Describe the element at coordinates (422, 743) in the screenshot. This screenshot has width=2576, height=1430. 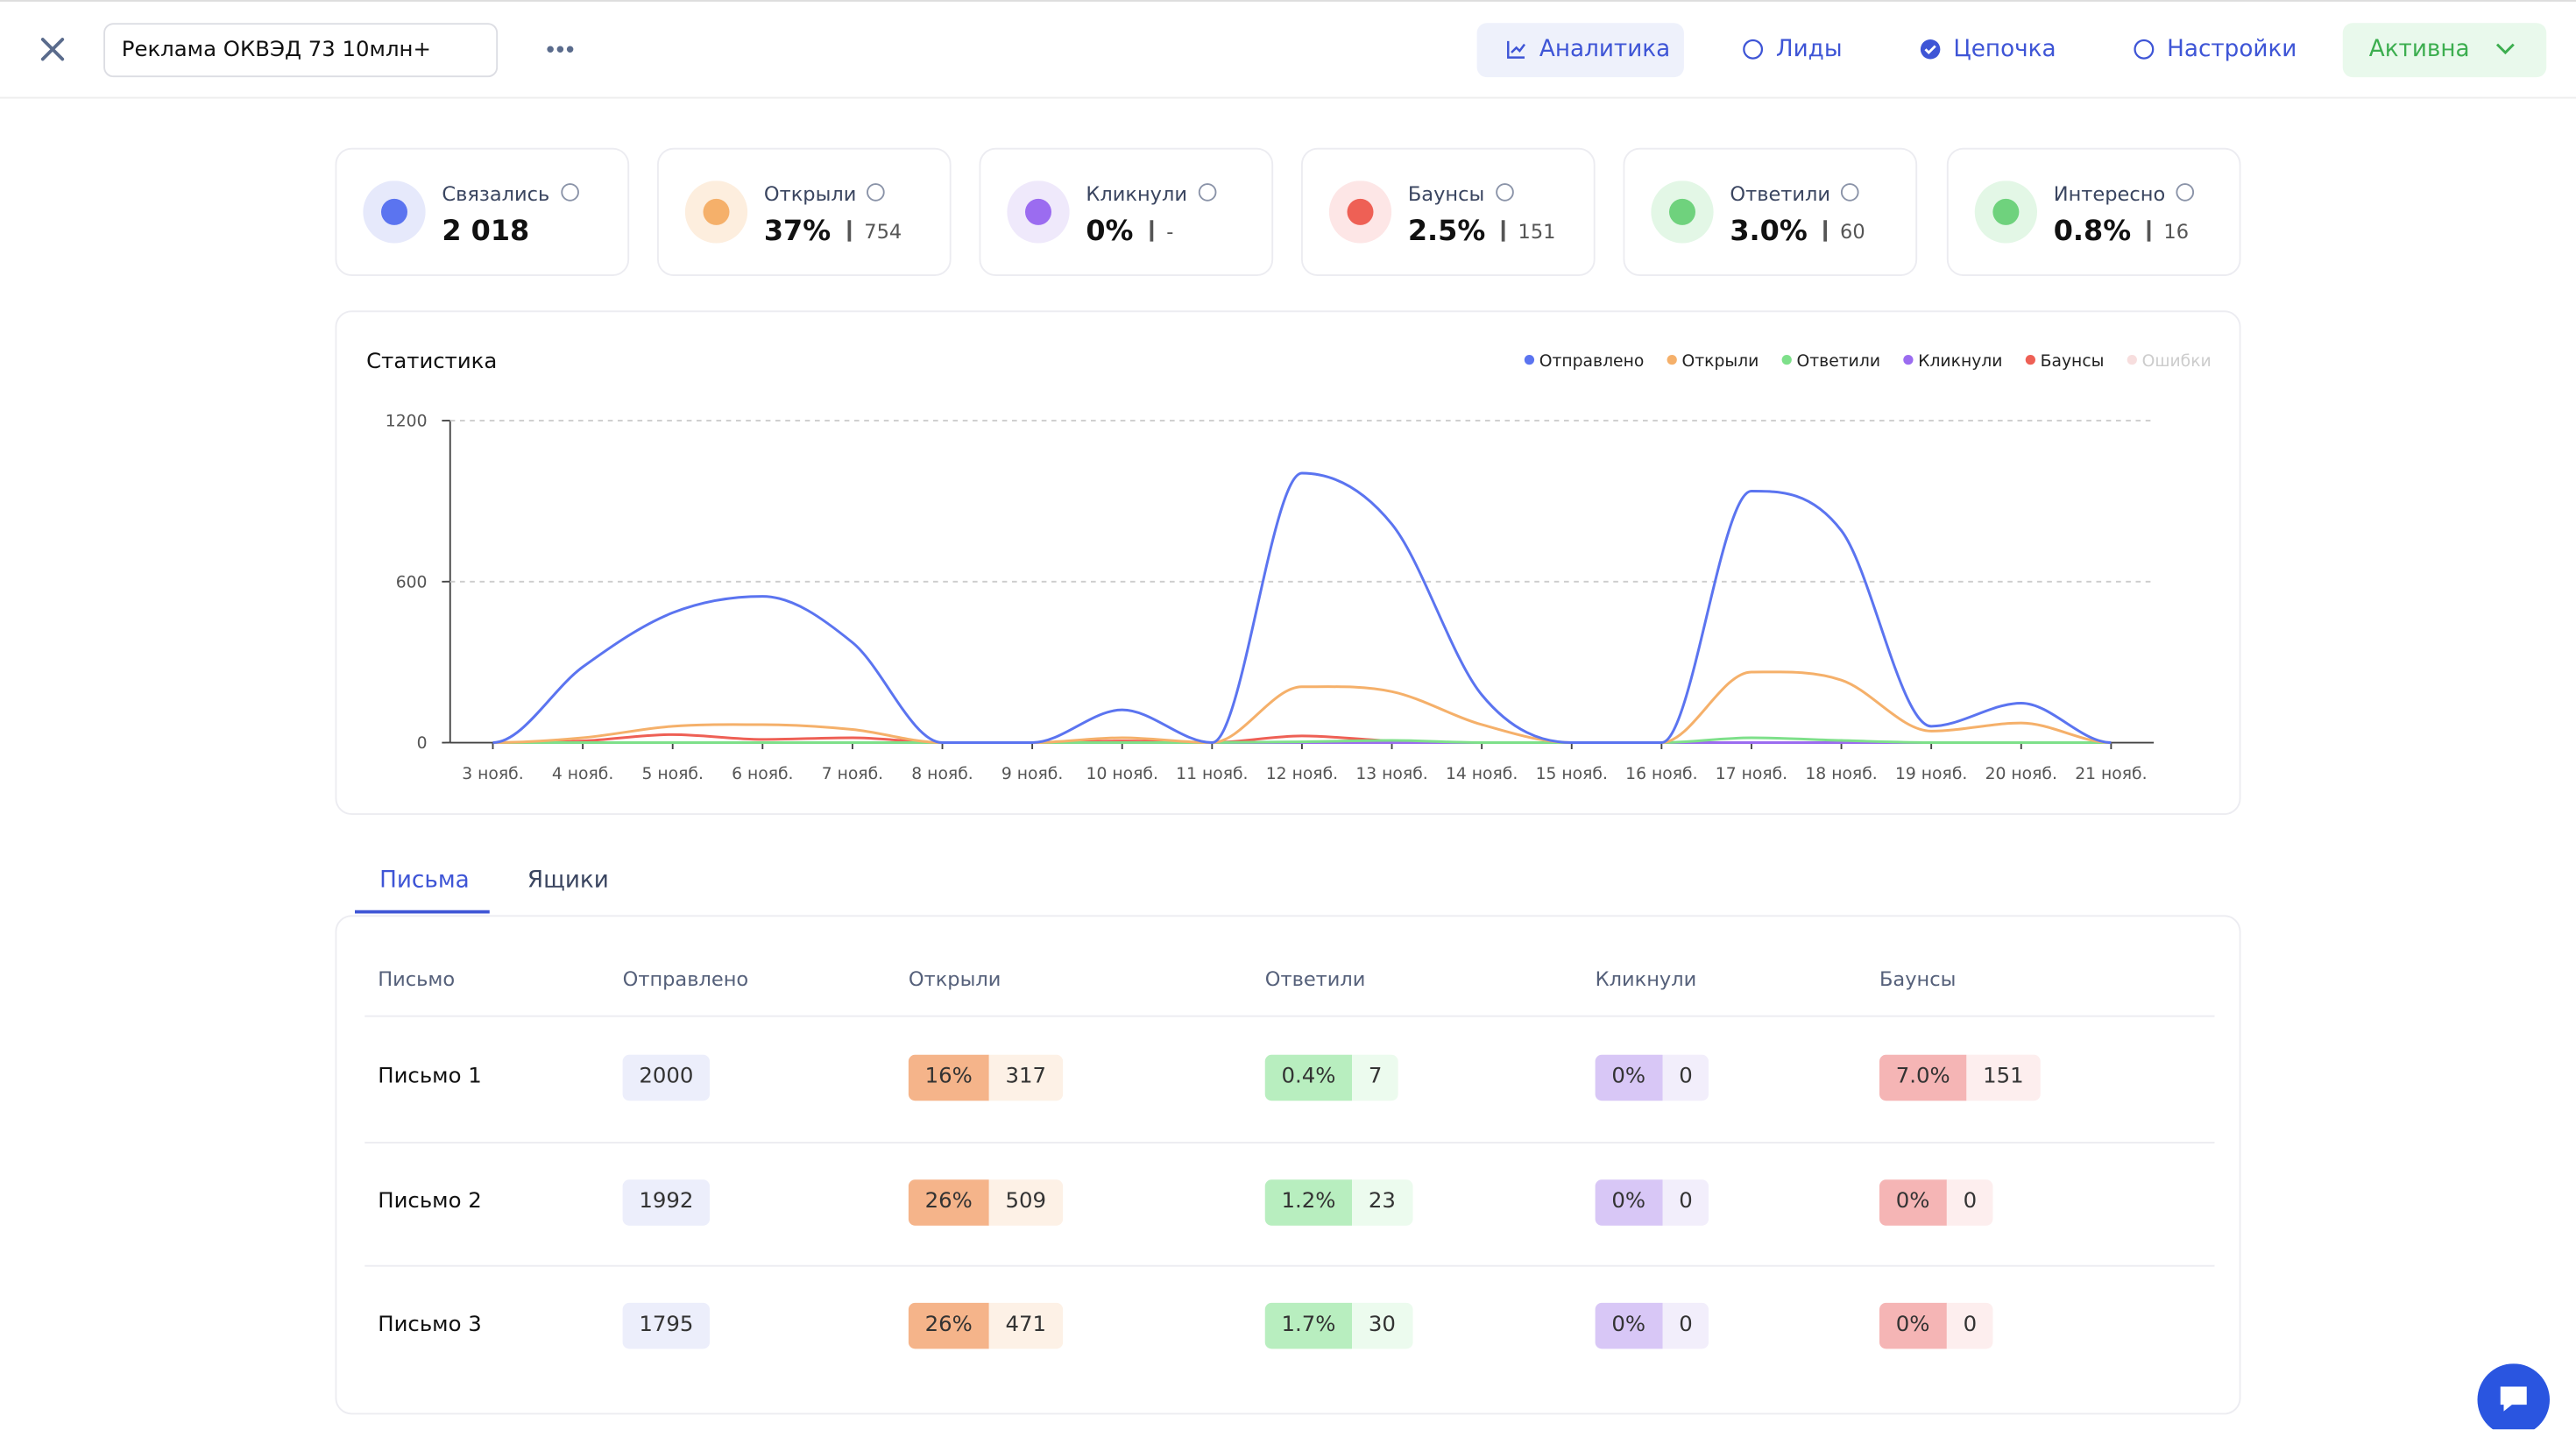
I see `y-tick-label: 0` at that location.